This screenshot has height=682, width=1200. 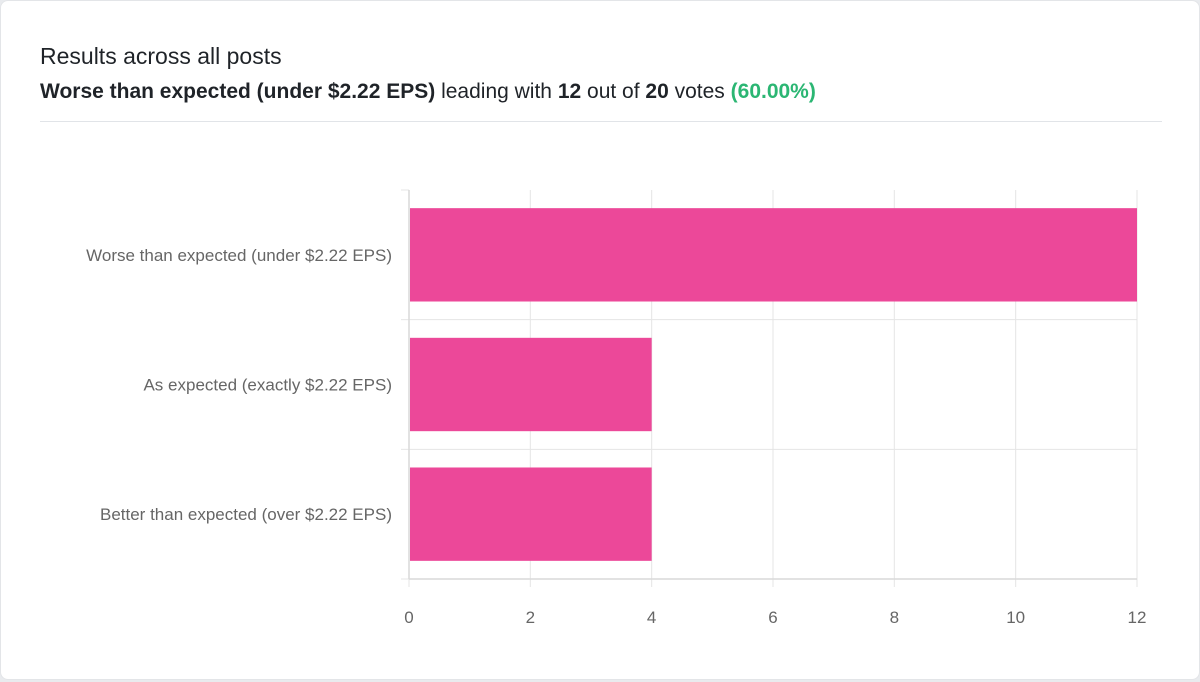 I want to click on x-tick-label-5: 10, so click(x=1015, y=617).